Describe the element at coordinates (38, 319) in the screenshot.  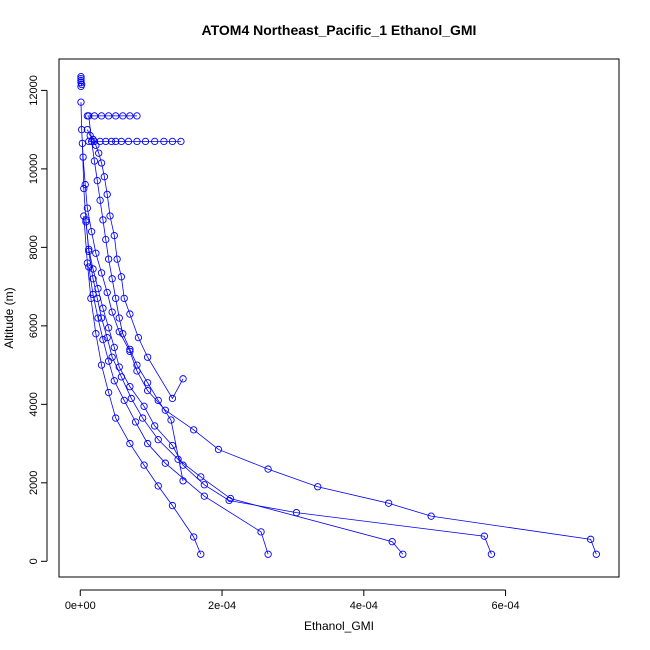
I see `y-axis: 0 2000 4000 6000 8000 10000 12000` at that location.